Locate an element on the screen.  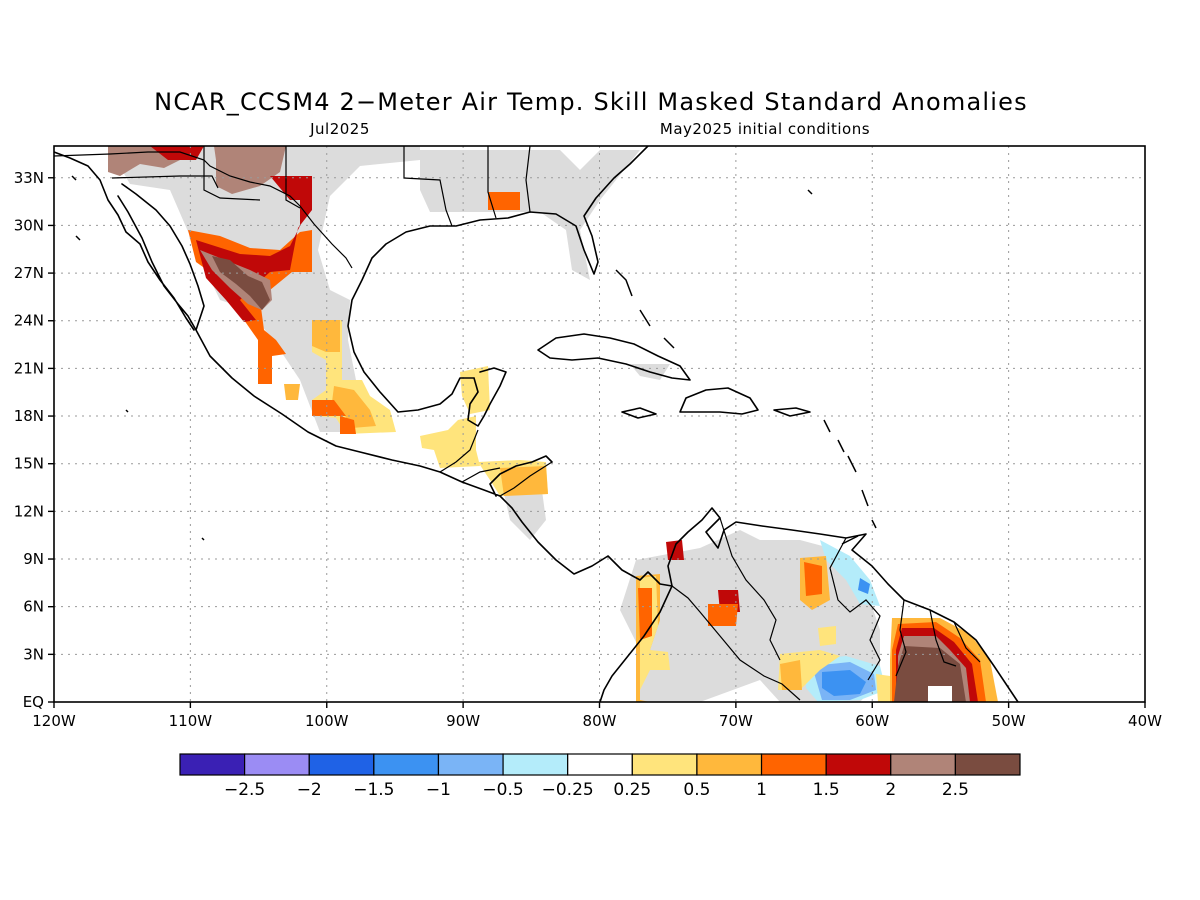
colorbar-label: 2 is located at coordinates (890, 790).